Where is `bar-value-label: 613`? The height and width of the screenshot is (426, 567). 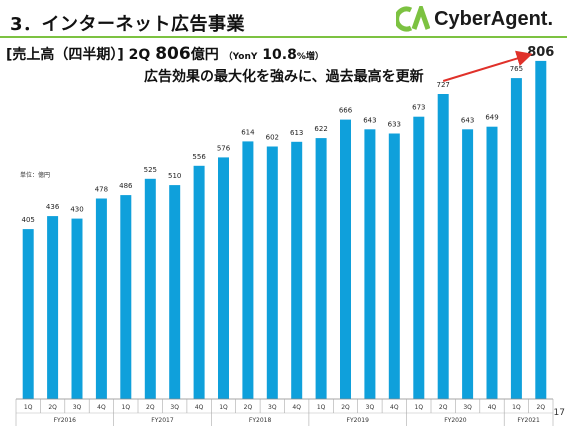 bar-value-label: 613 is located at coordinates (296, 133).